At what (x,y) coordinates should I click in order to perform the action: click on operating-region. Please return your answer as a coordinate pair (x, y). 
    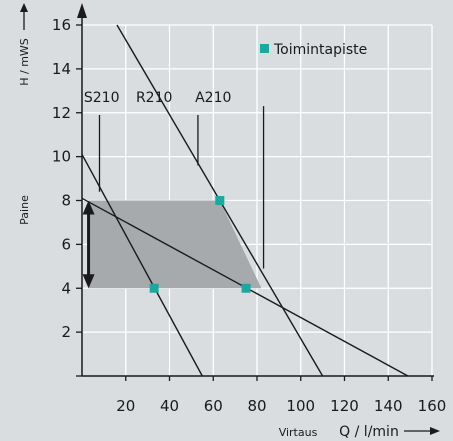
    Looking at the image, I should click on (175, 244).